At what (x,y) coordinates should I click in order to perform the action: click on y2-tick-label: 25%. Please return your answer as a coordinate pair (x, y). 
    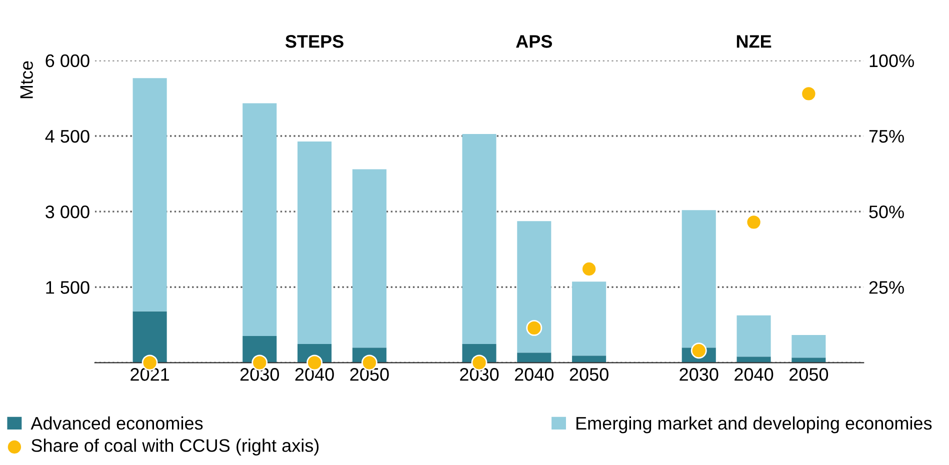
    Looking at the image, I should click on (886, 287).